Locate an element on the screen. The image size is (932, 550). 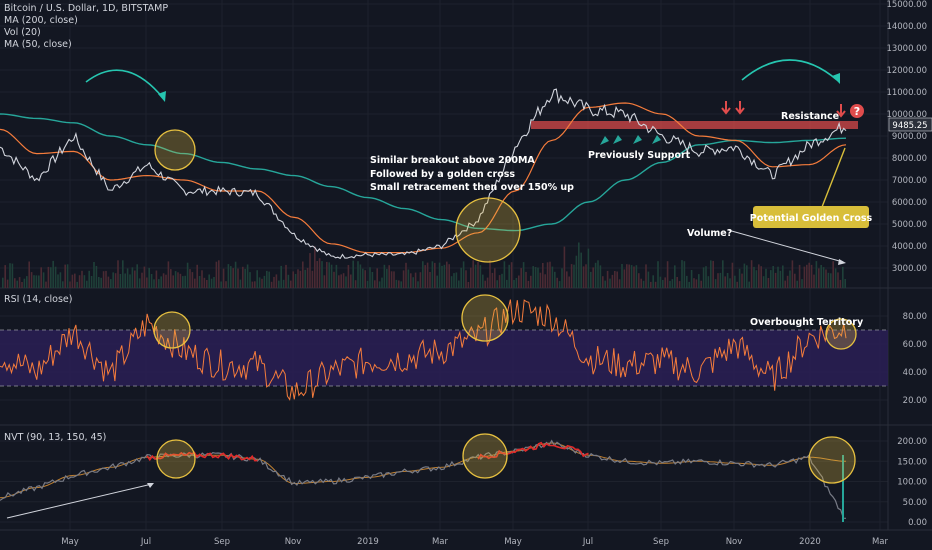
nvt-high-segment is located at coordinates (533, 450).